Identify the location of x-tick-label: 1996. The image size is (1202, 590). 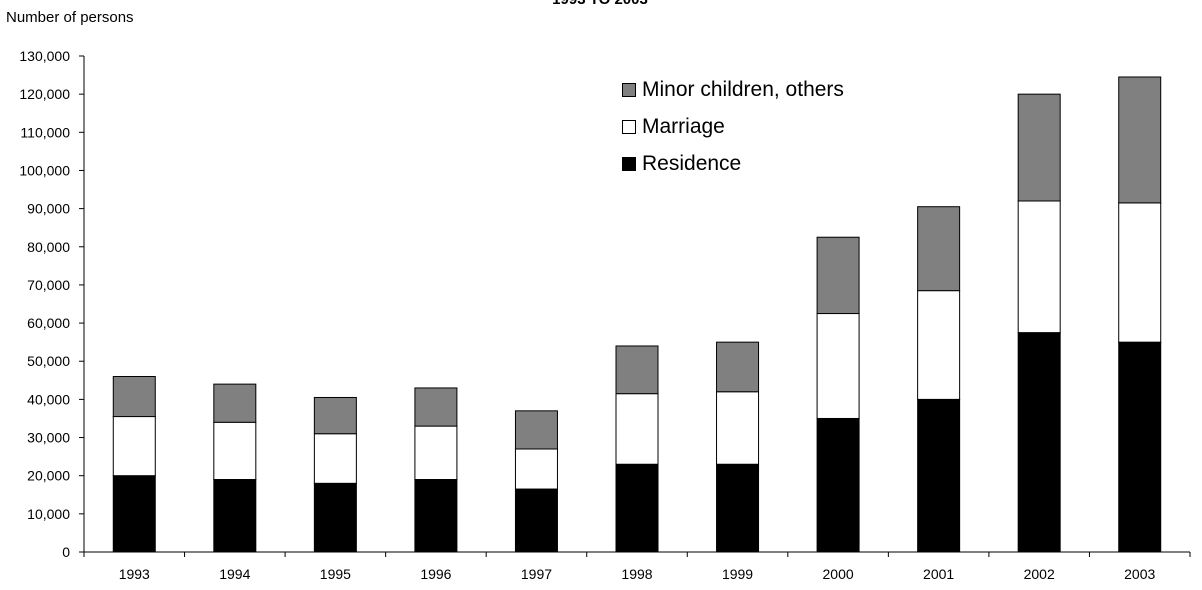
(435, 574).